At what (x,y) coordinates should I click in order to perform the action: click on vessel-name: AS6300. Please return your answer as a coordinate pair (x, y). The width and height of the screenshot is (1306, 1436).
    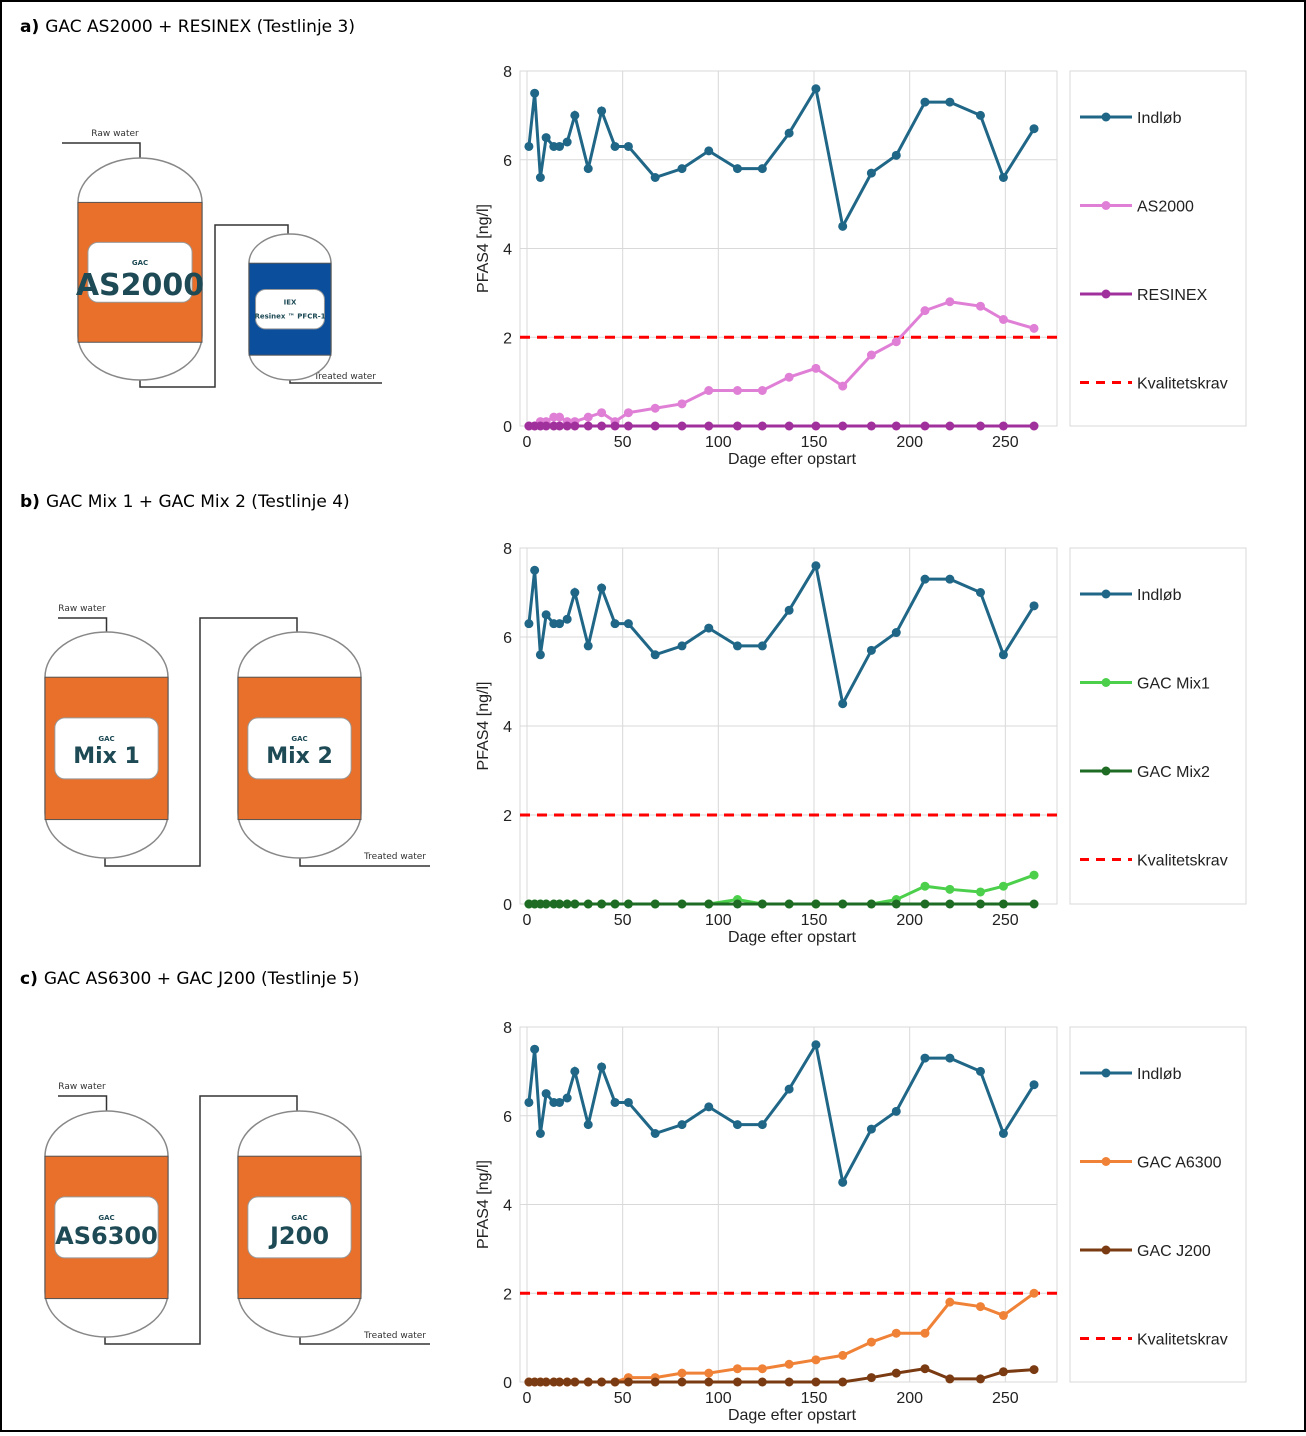
    Looking at the image, I should click on (106, 1236).